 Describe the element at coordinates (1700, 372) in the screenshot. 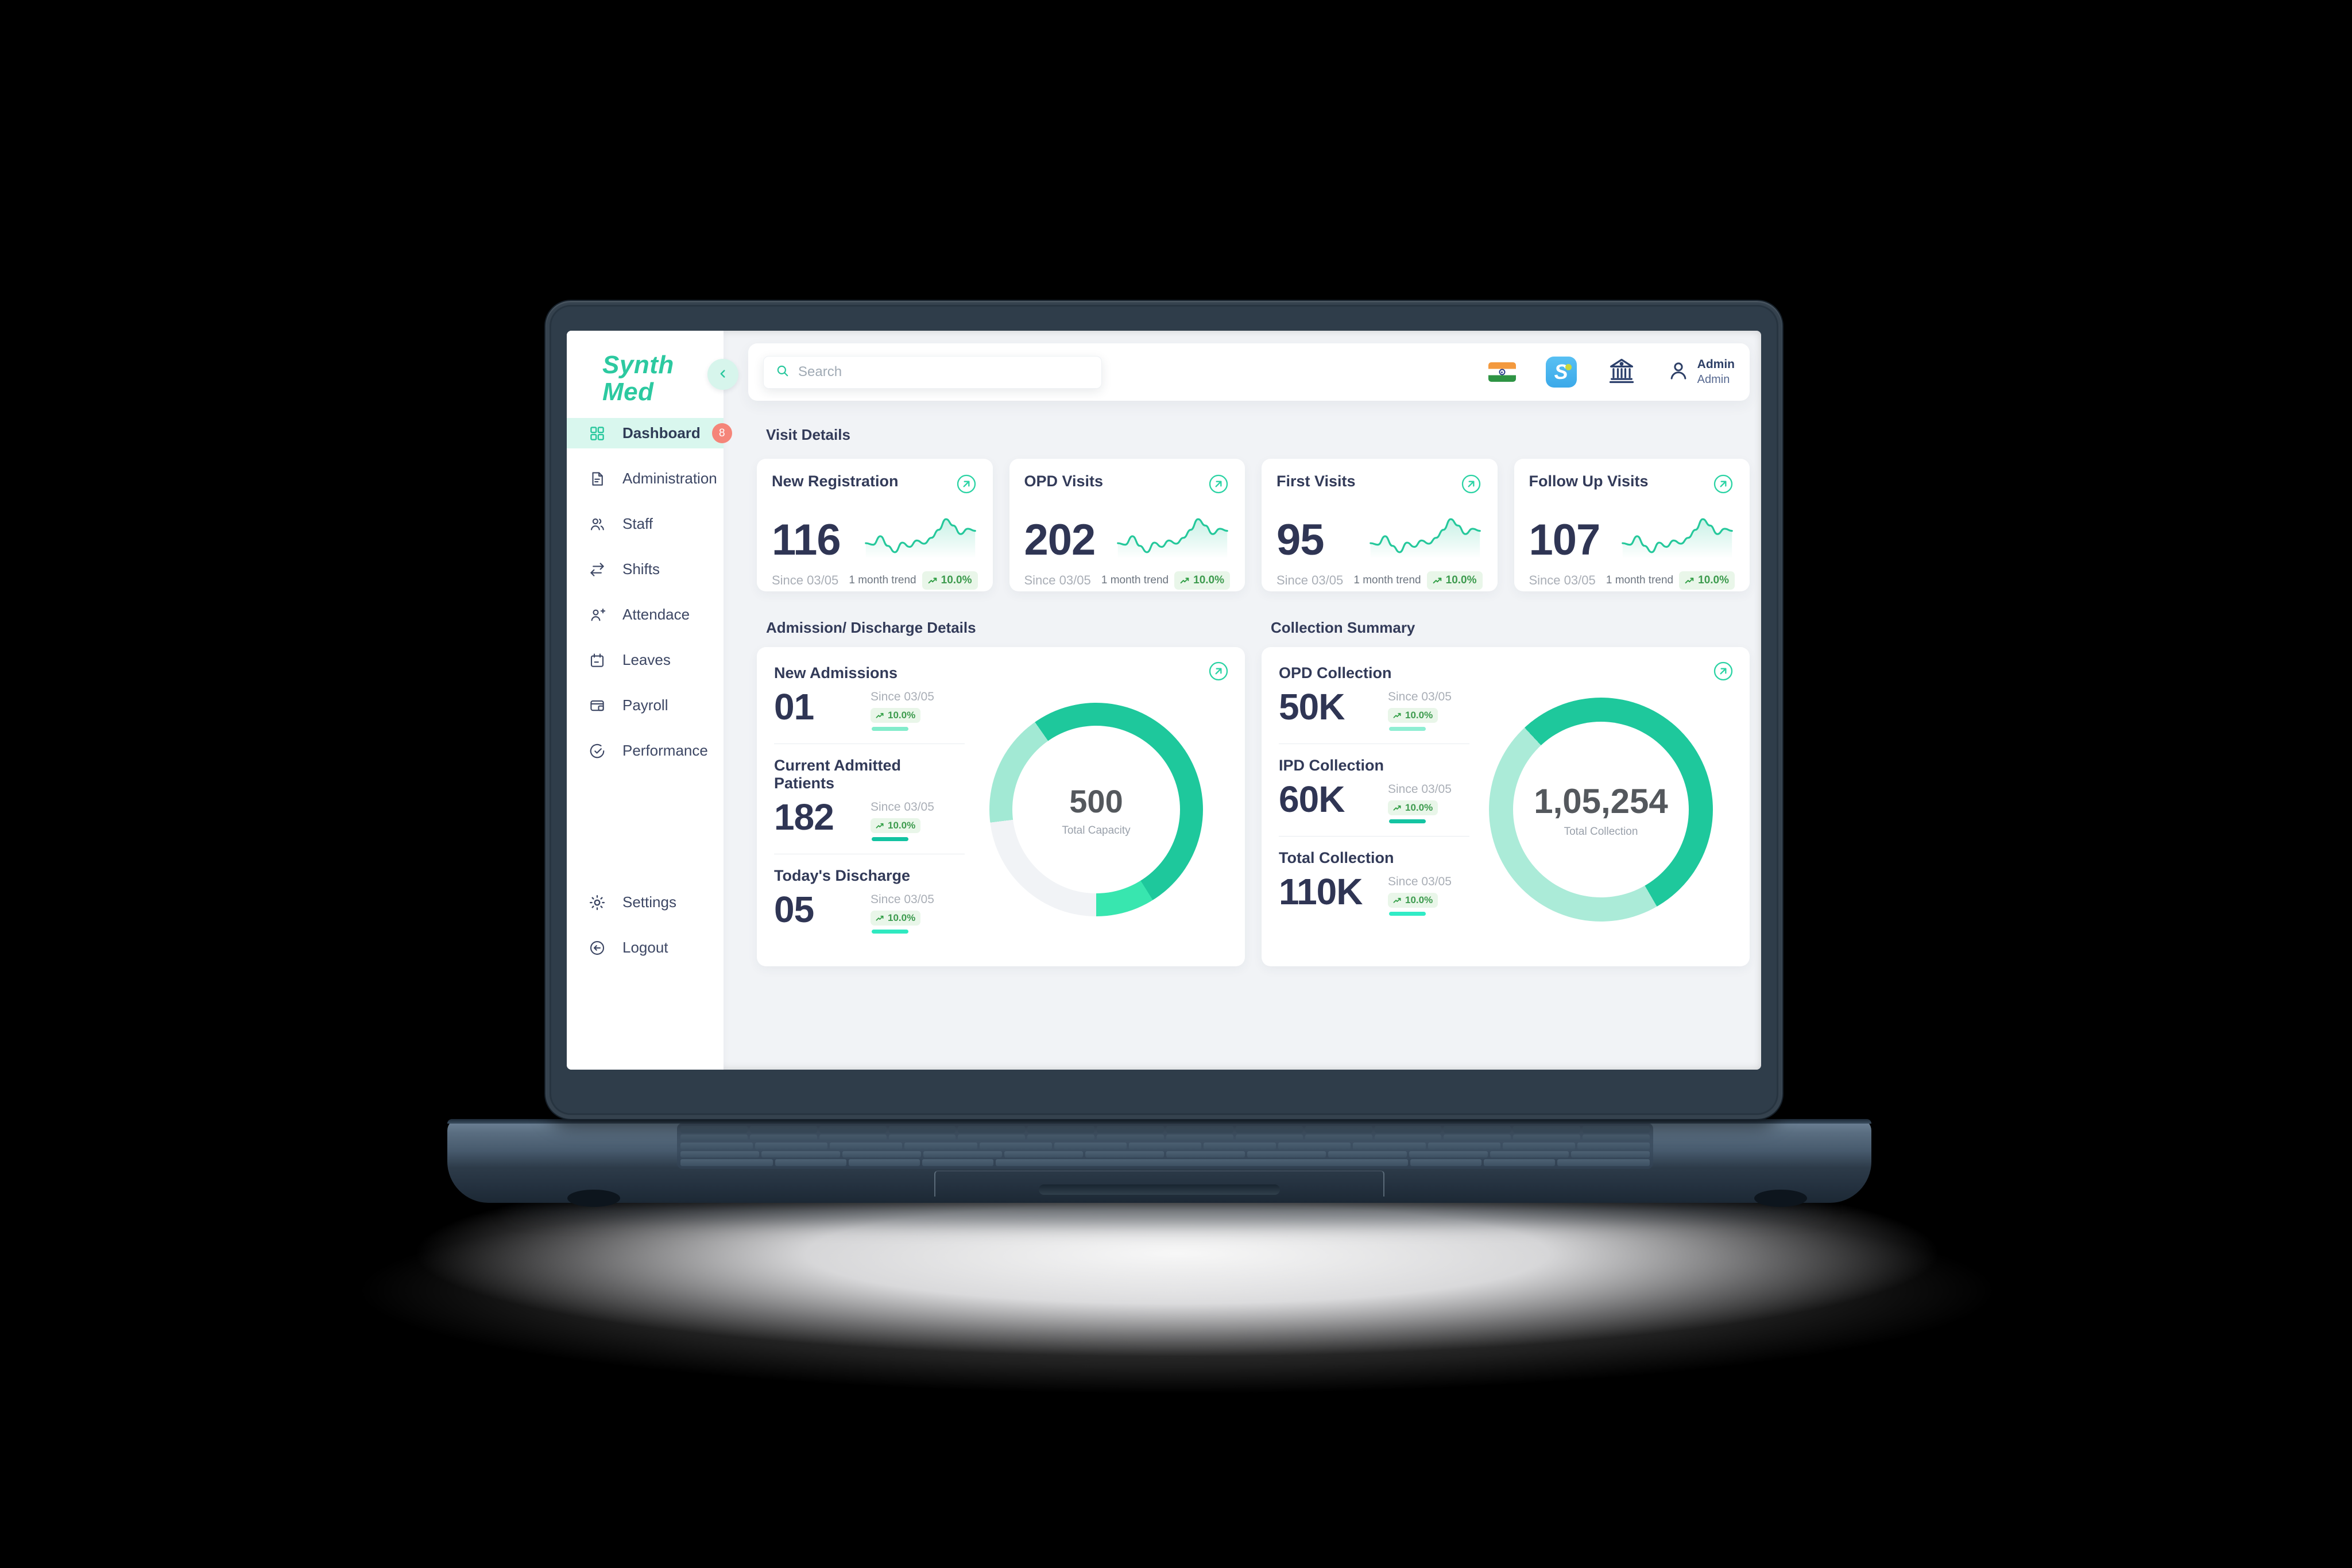

I see `user-menu: Admin Admin` at that location.